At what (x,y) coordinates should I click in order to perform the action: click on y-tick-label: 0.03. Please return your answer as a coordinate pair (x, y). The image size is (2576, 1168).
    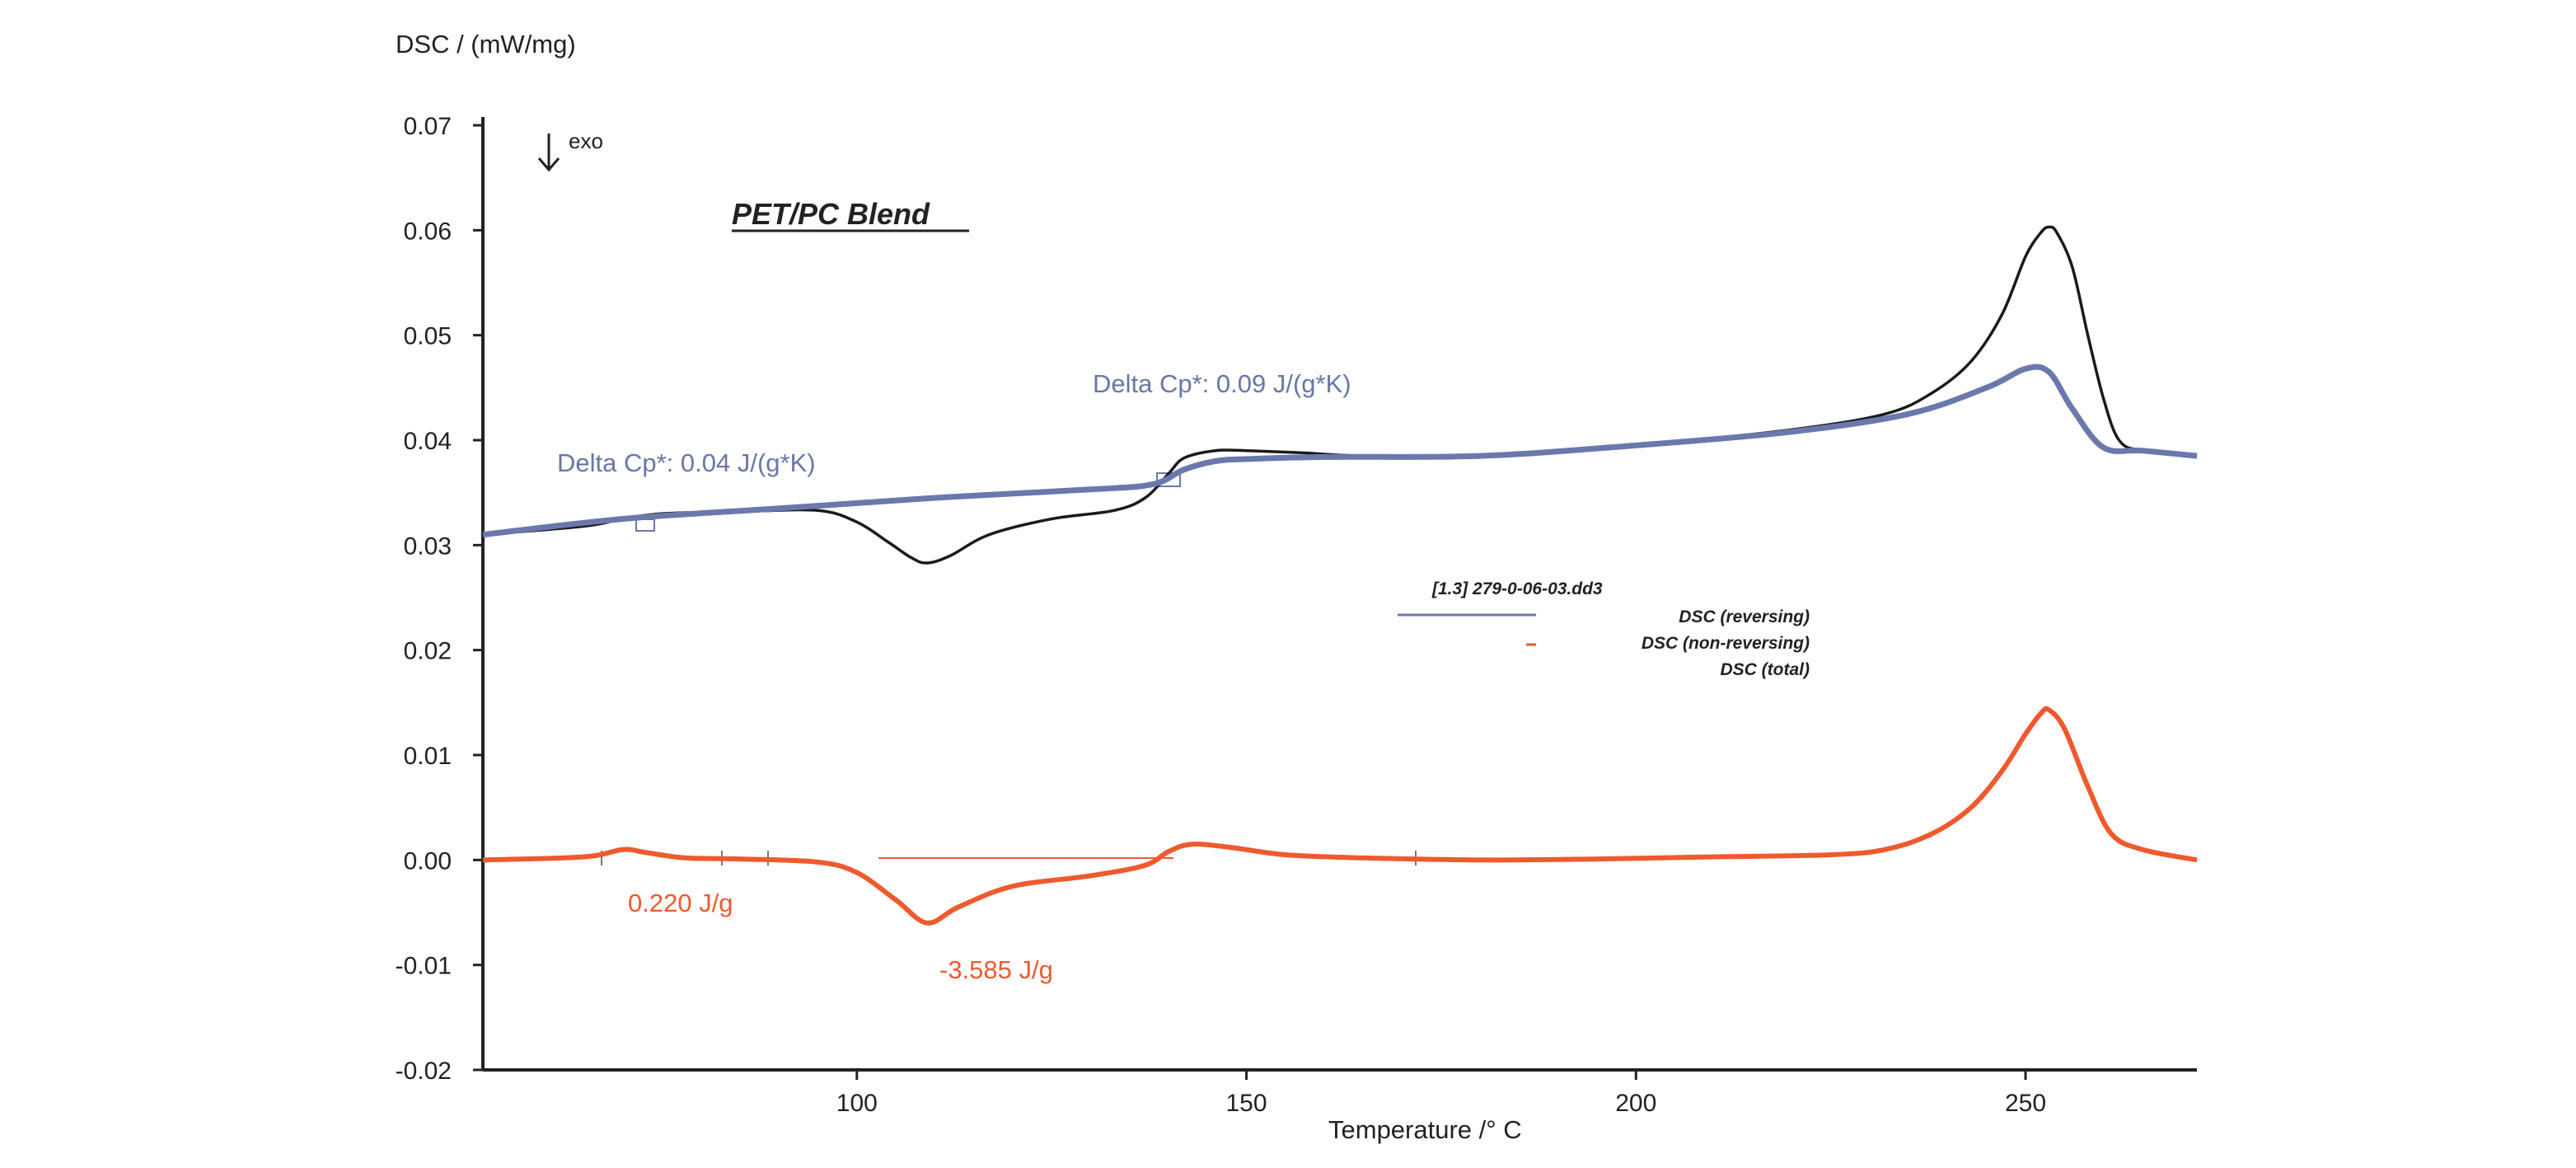
    Looking at the image, I should click on (428, 546).